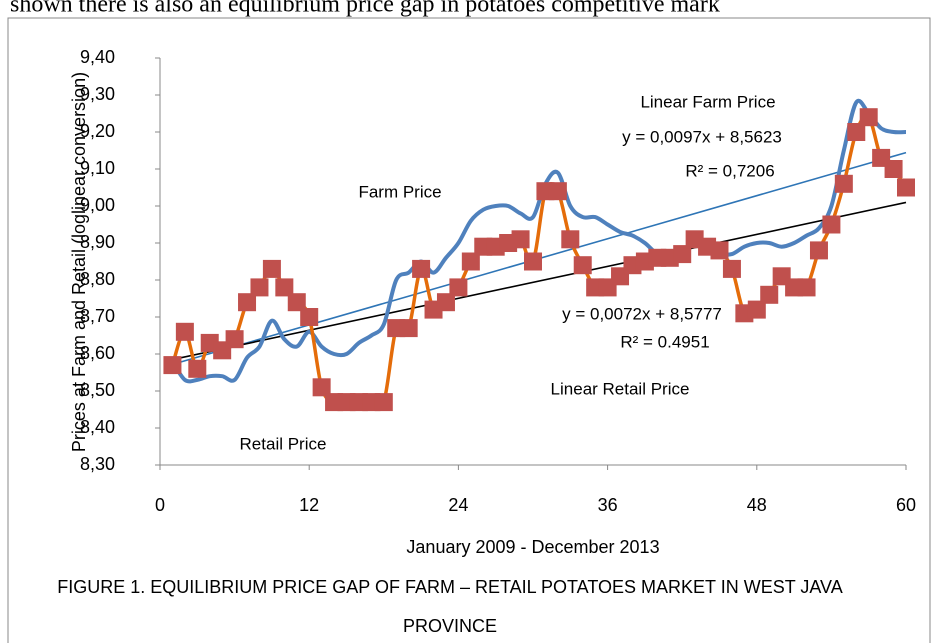 This screenshot has height=643, width=938. What do you see at coordinates (160, 505) in the screenshot?
I see `x-tick-label: 0` at bounding box center [160, 505].